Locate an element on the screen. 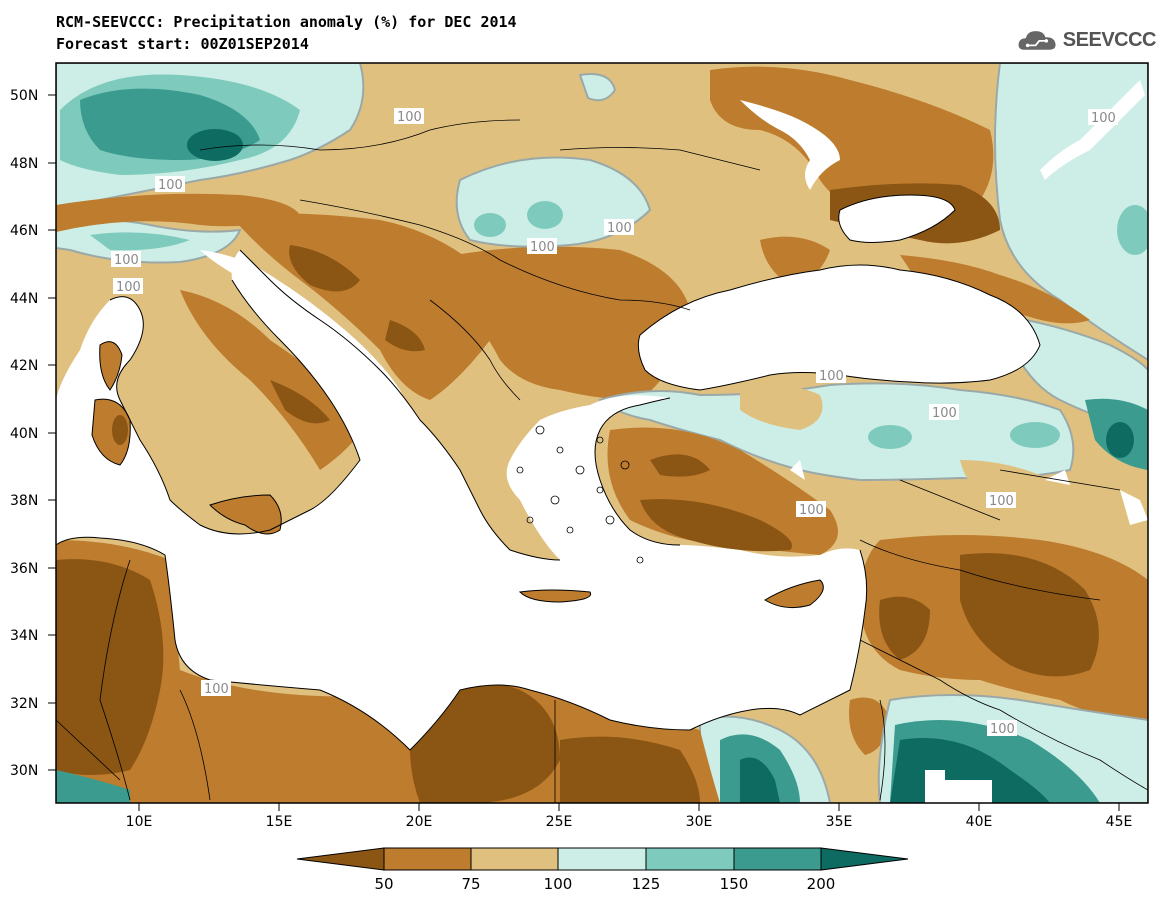 Image resolution: width=1165 pixels, height=907 pixels. colorbar-tick: 125 is located at coordinates (646, 884).